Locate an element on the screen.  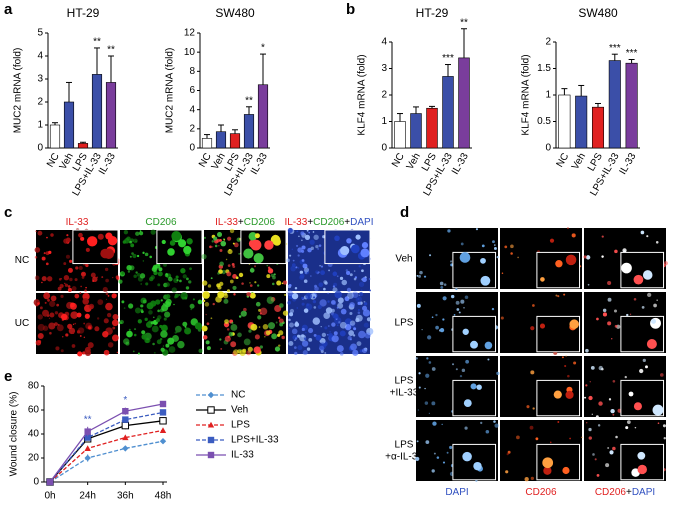
y-tick-label: 3 is located at coordinates (384, 68).